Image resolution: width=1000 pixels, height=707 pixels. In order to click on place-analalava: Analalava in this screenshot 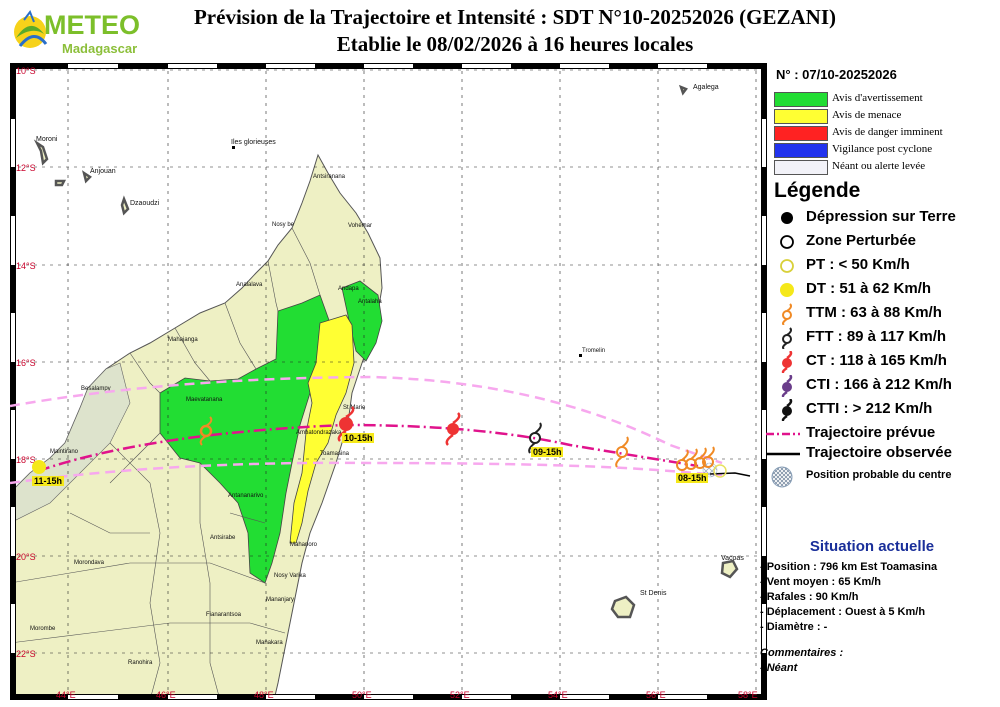, I will do `click(249, 285)`.